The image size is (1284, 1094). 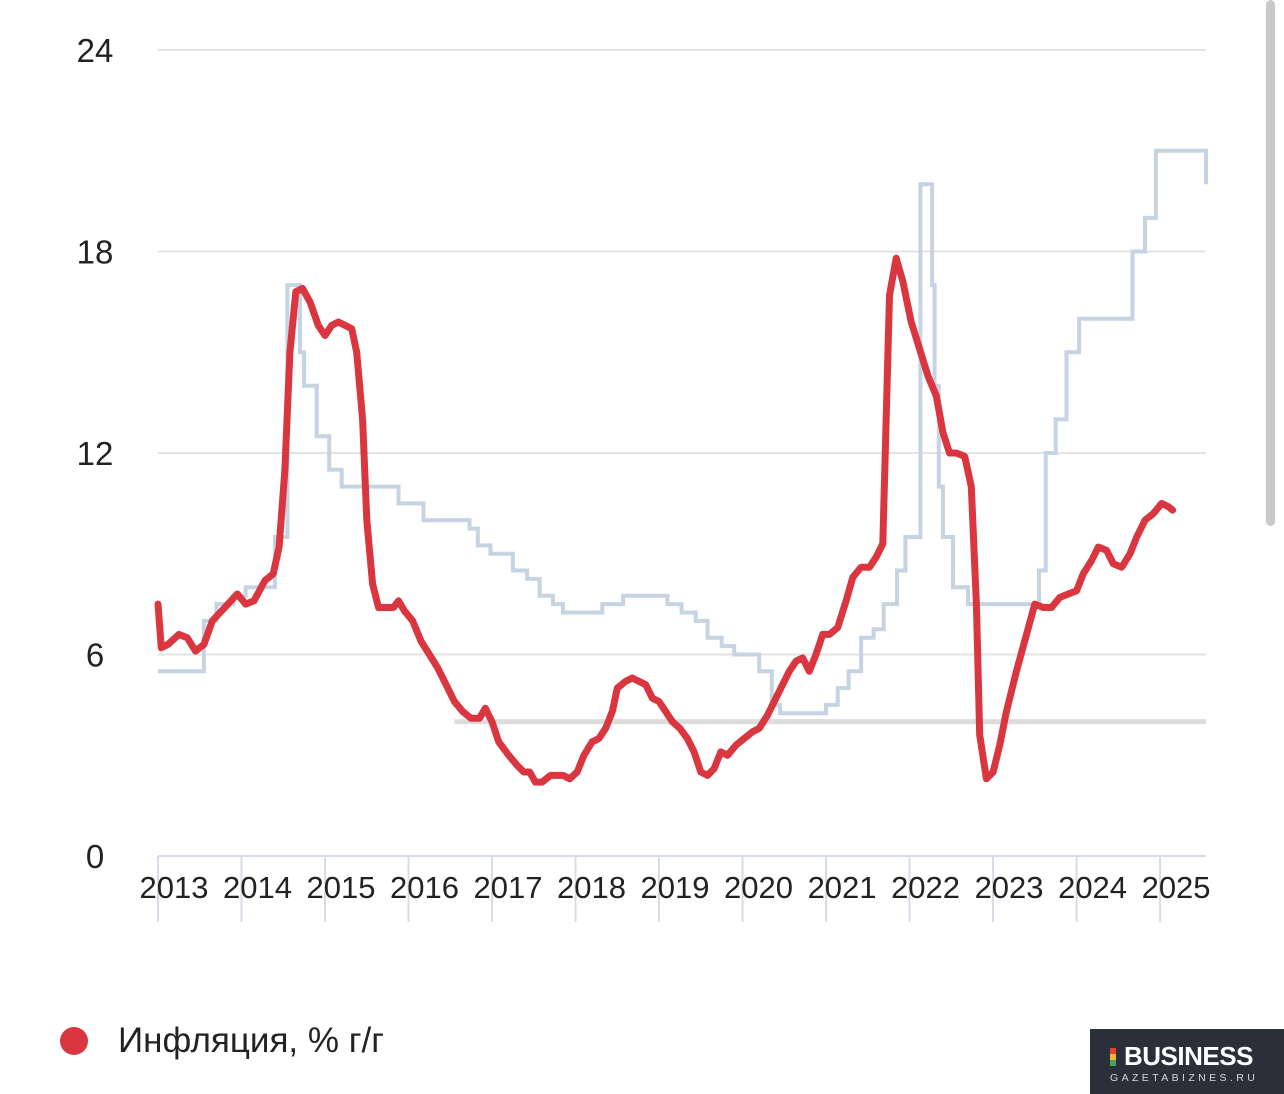 What do you see at coordinates (508, 887) in the screenshot?
I see `x-tick-label: 2017` at bounding box center [508, 887].